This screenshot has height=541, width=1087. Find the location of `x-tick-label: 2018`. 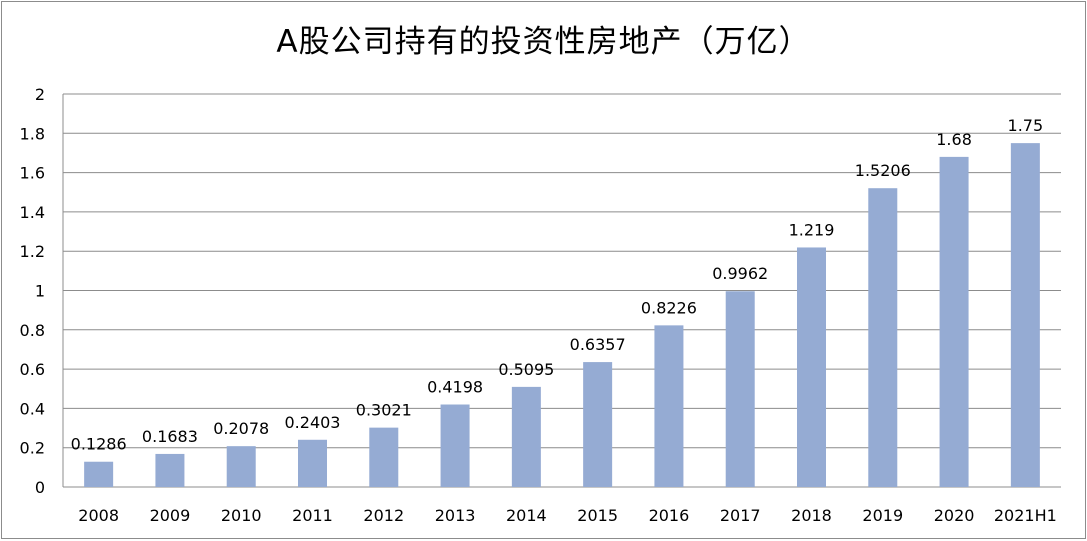

x-tick-label: 2018 is located at coordinates (811, 515).